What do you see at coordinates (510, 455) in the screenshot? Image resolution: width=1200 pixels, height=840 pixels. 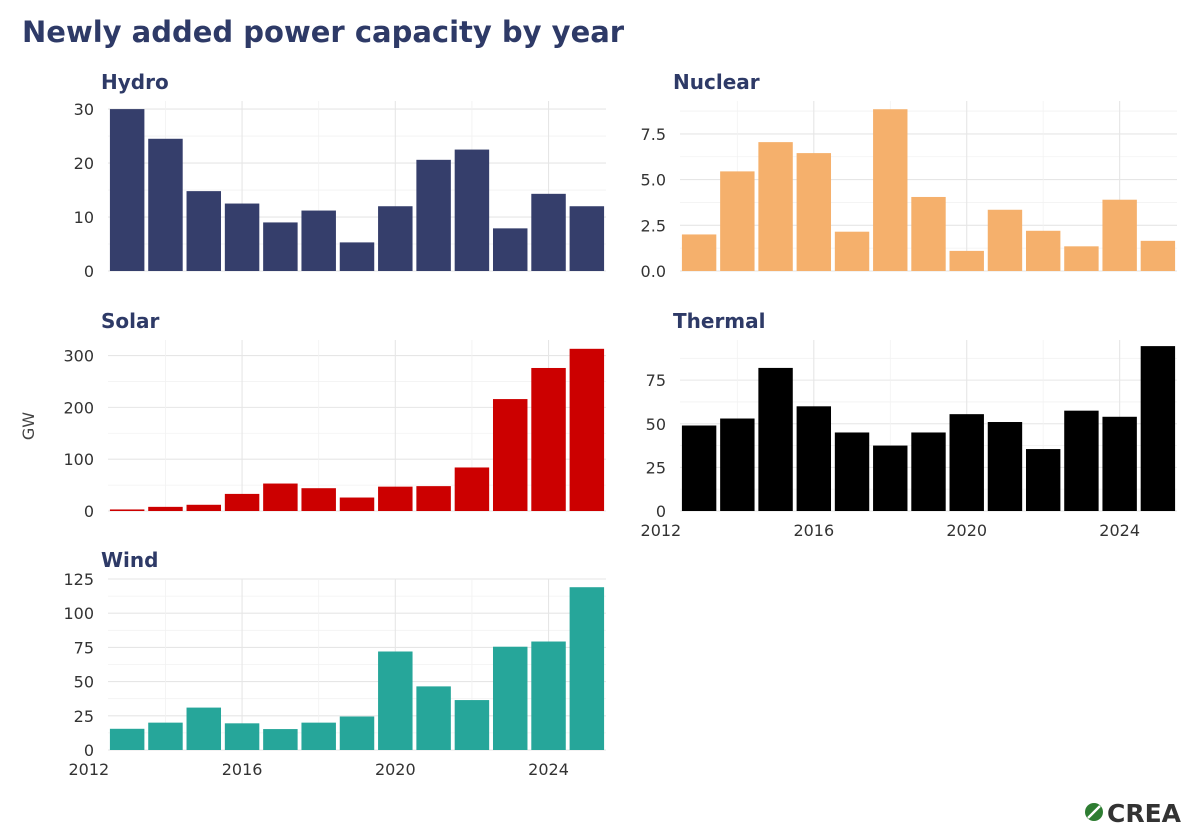 I see `solar-bar-2023` at bounding box center [510, 455].